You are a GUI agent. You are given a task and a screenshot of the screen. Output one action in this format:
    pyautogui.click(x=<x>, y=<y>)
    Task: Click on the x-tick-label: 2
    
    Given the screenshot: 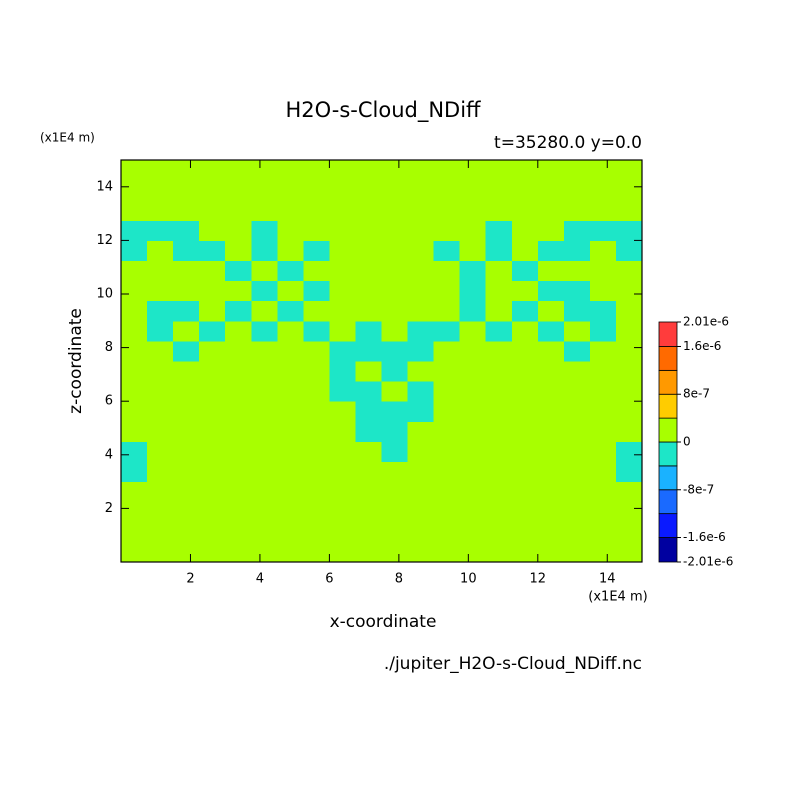 What is the action you would take?
    pyautogui.click(x=190, y=579)
    